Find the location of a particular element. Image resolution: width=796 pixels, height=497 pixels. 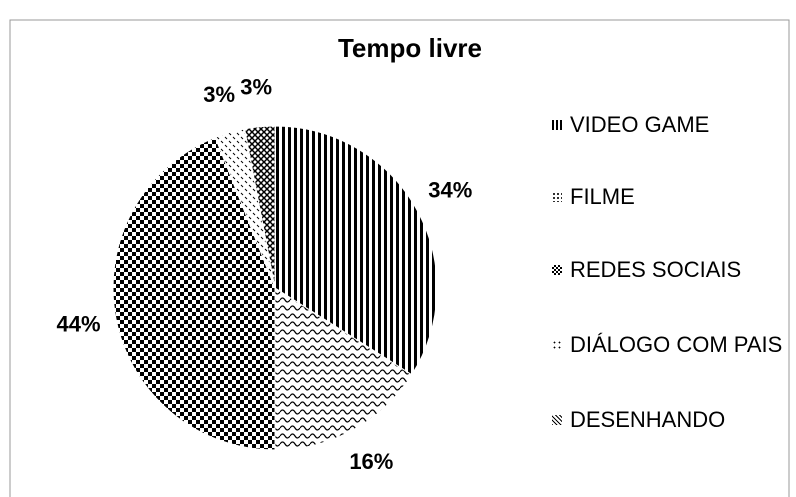

data-label: 44% is located at coordinates (79, 323).